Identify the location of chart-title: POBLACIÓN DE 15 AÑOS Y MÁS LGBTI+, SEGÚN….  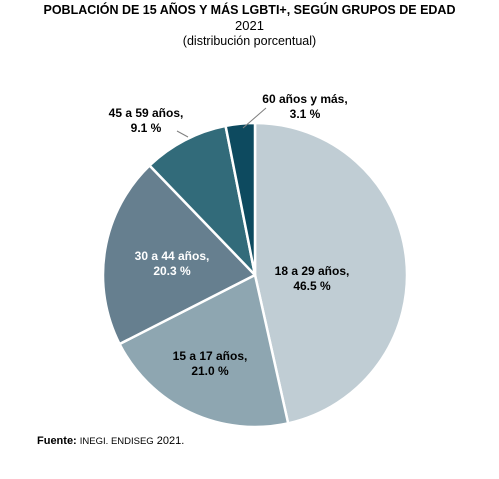
(249, 10).